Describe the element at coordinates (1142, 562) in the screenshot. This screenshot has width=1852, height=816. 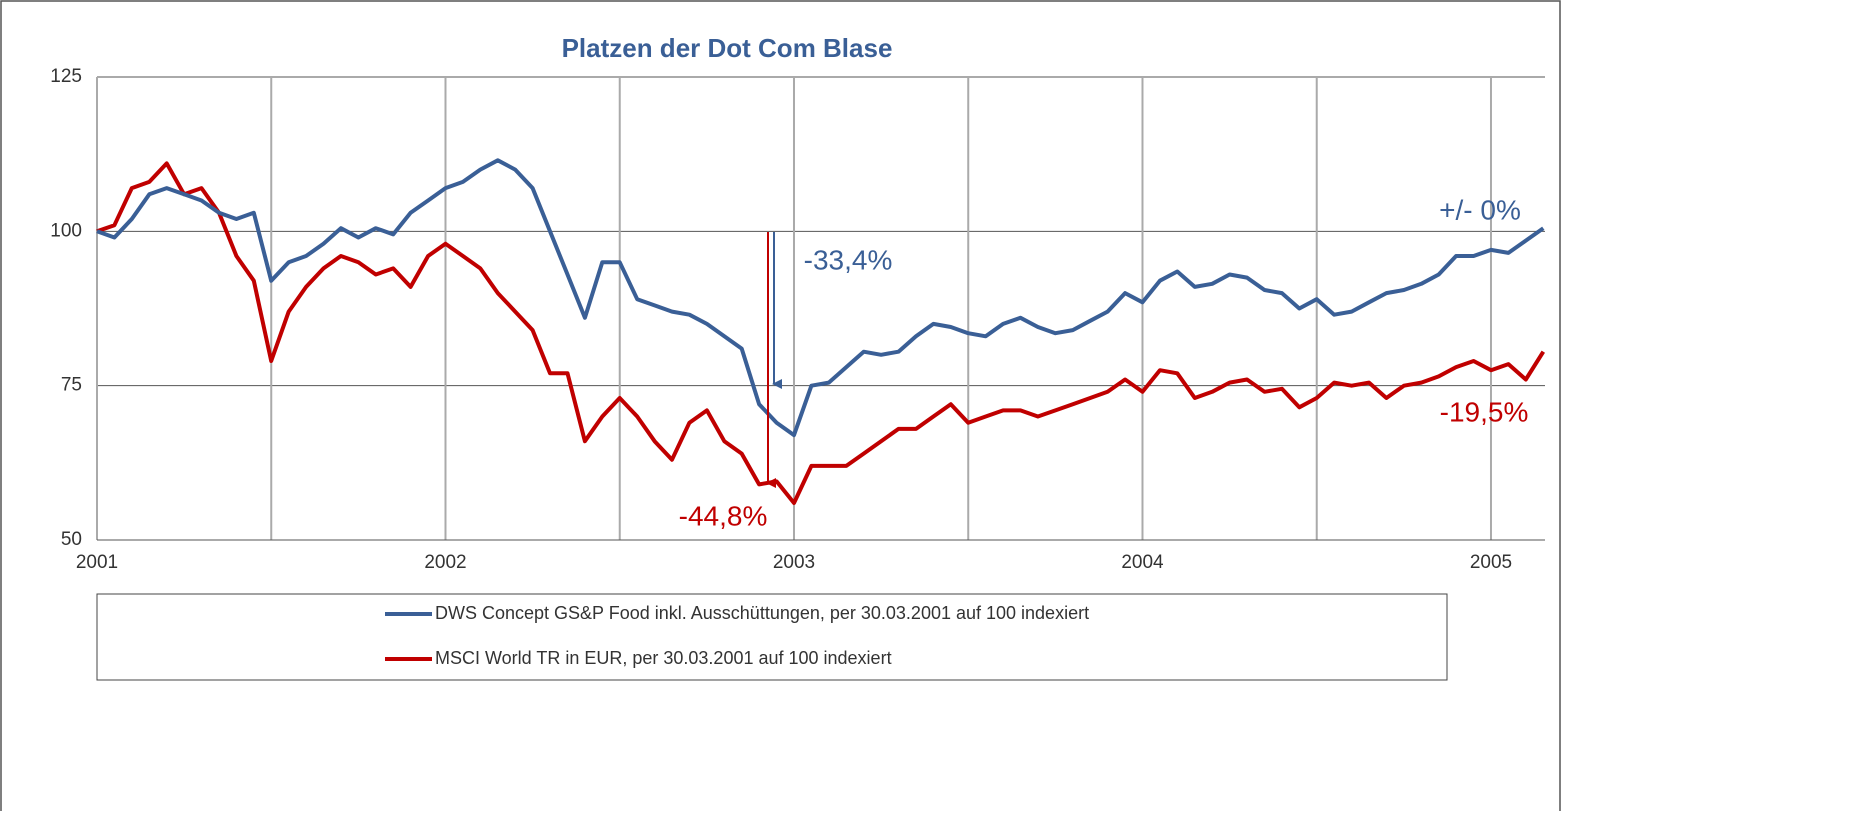
I see `x-tick-label: 2004` at that location.